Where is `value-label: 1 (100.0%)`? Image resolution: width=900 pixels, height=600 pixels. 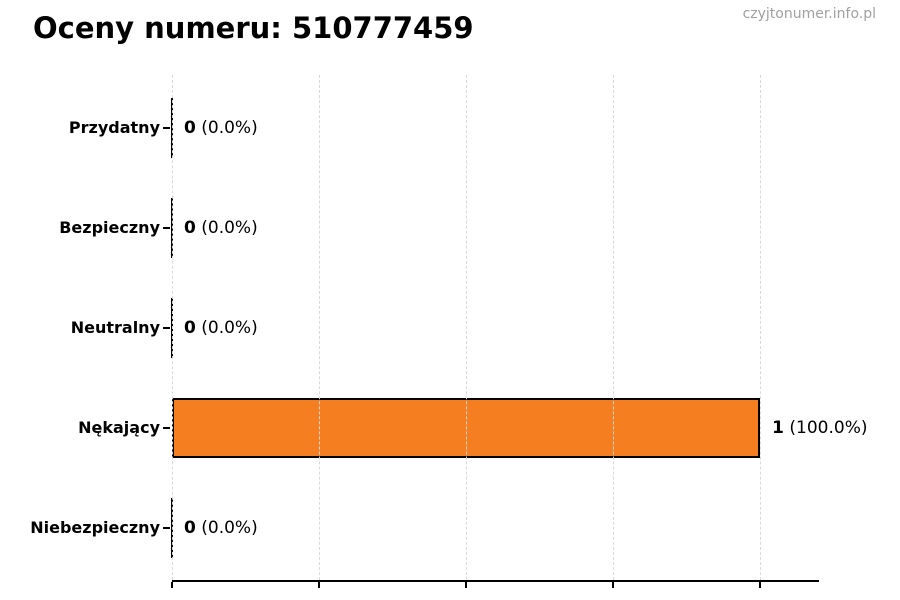 value-label: 1 (100.0%) is located at coordinates (819, 428).